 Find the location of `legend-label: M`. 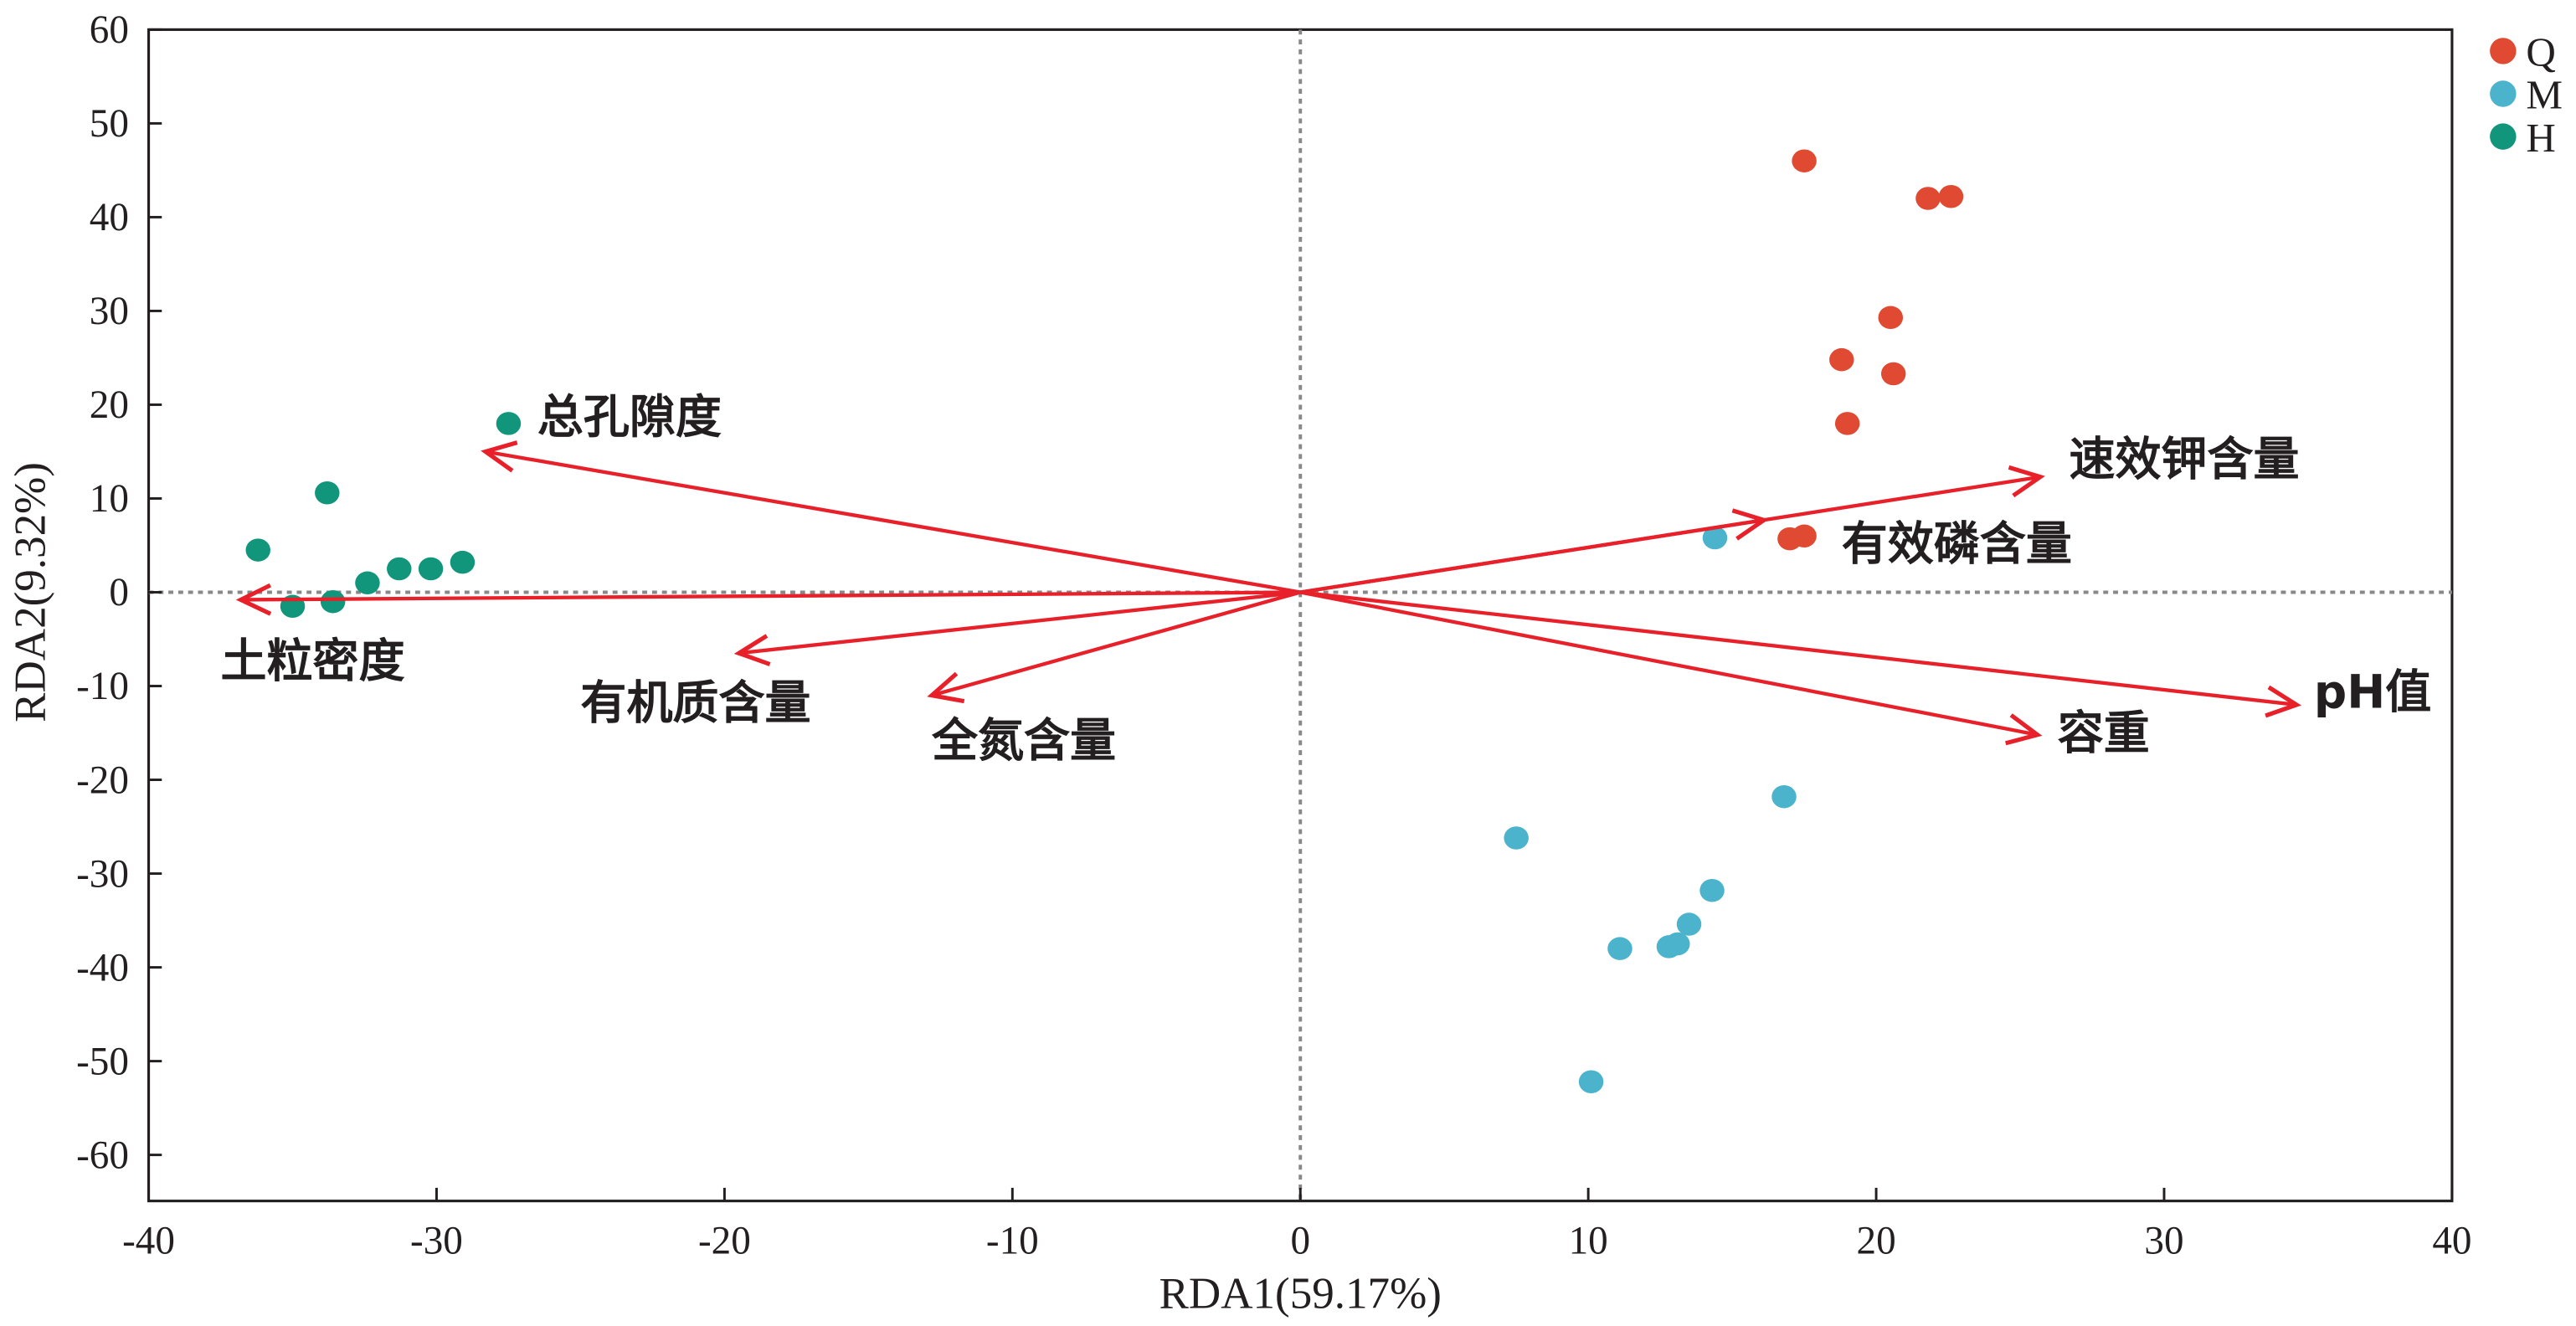

legend-label: M is located at coordinates (2544, 95).